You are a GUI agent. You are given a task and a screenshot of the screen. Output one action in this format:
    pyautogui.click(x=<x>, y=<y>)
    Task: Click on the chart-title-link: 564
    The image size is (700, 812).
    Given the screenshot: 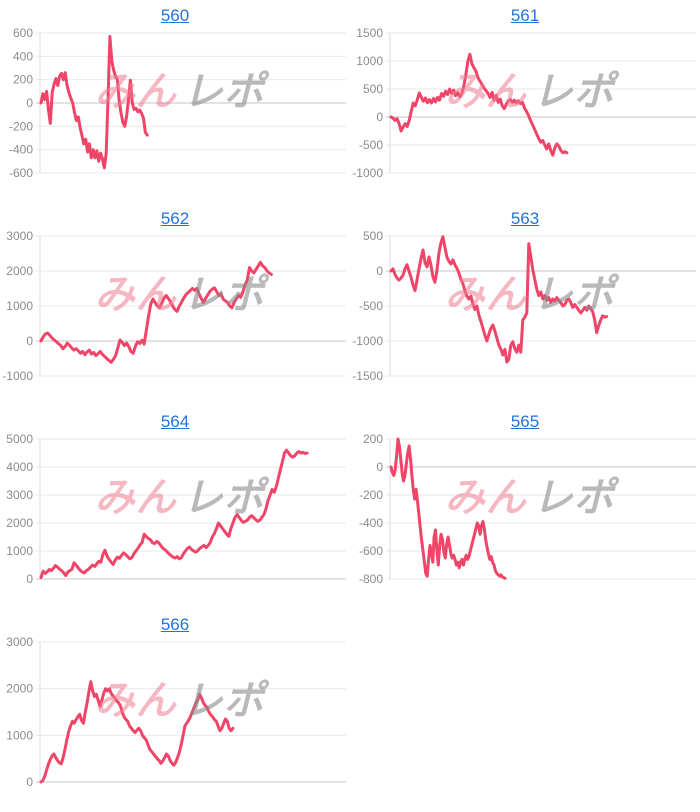 What is the action you would take?
    pyautogui.click(x=175, y=421)
    